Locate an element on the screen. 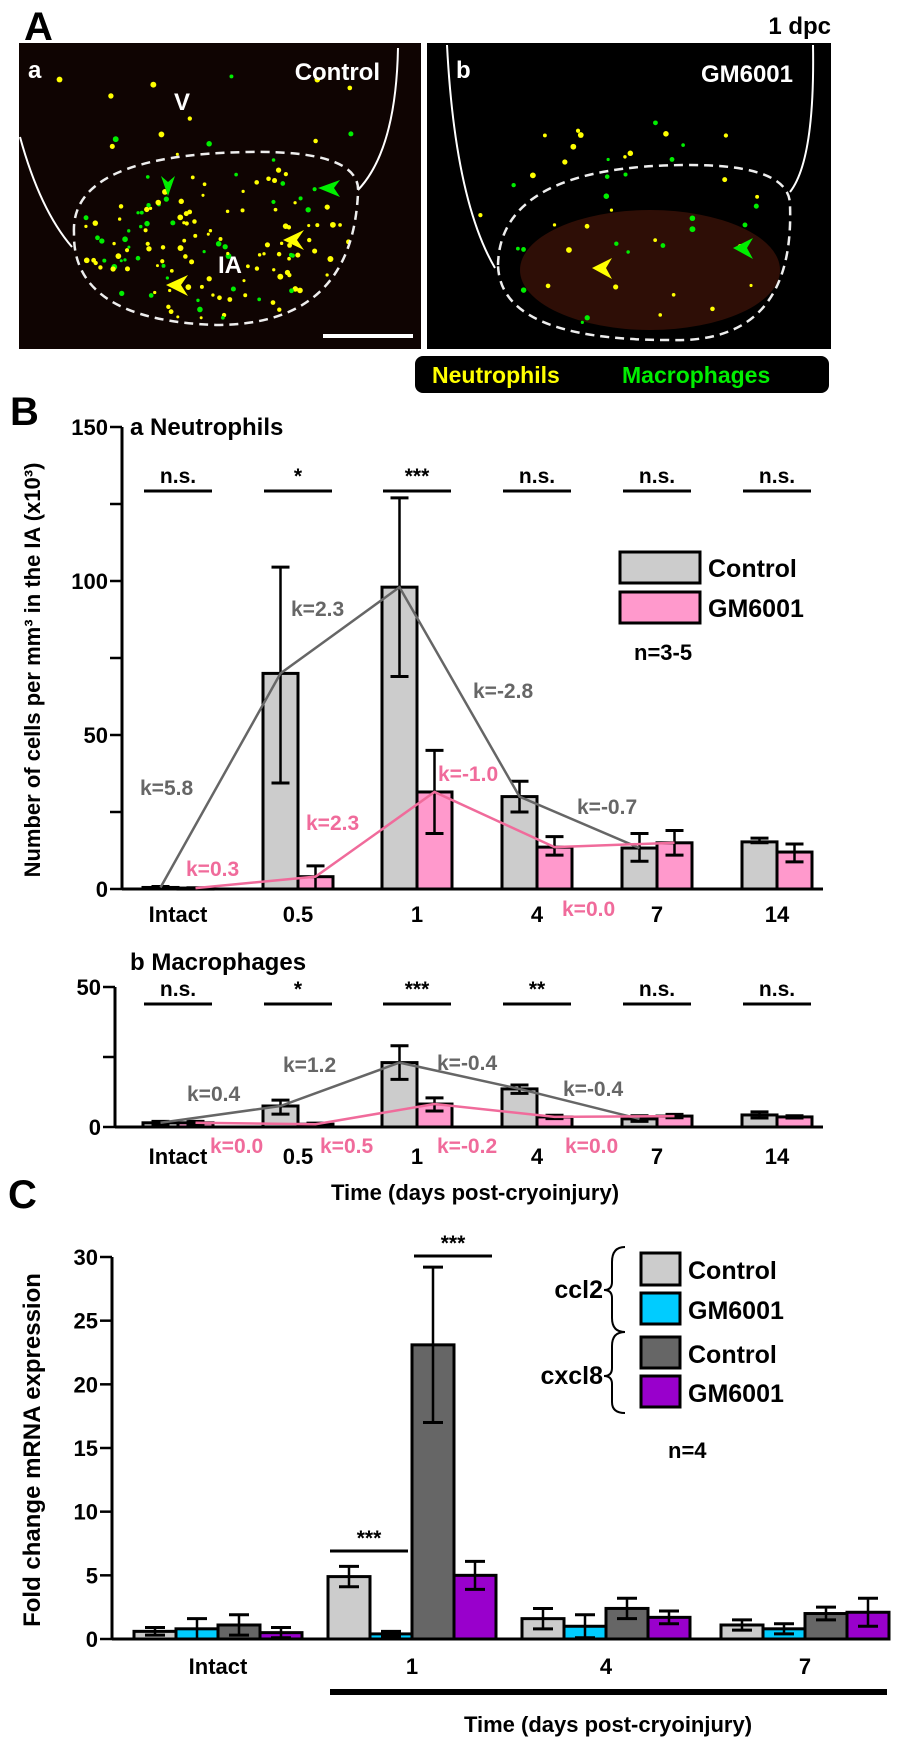 The height and width of the screenshot is (1746, 900). legend-control: Control is located at coordinates (732, 1271).